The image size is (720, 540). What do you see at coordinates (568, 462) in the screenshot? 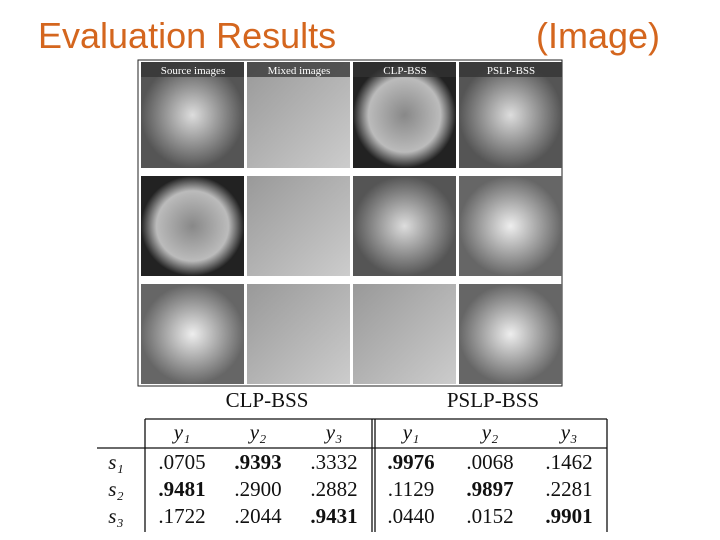
I see `table-cell: .1462` at bounding box center [568, 462].